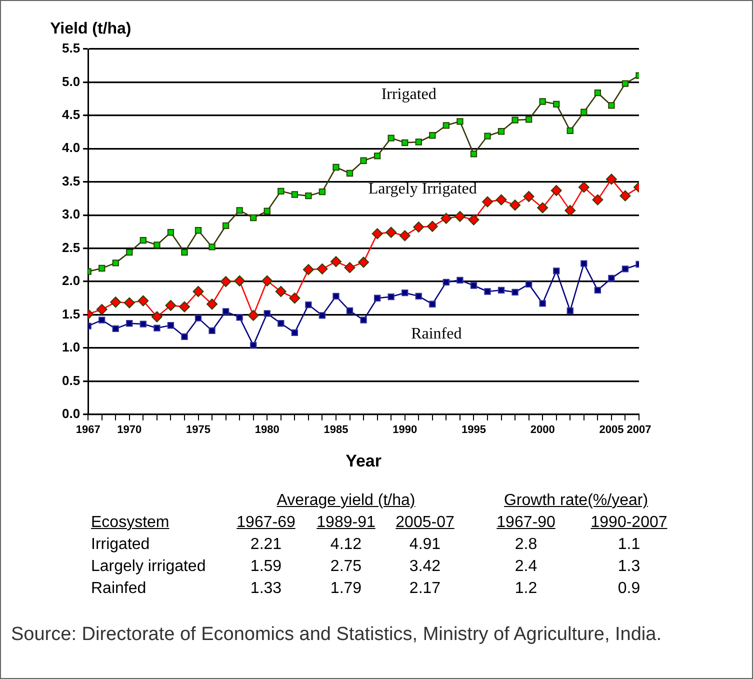 The height and width of the screenshot is (679, 753). I want to click on text: 1.3, so click(629, 567).